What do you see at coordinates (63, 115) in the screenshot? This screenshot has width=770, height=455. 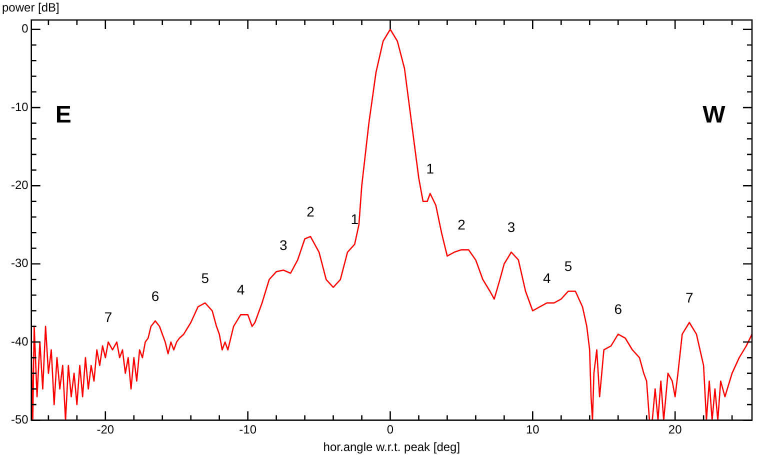 I see `annotation: E` at bounding box center [63, 115].